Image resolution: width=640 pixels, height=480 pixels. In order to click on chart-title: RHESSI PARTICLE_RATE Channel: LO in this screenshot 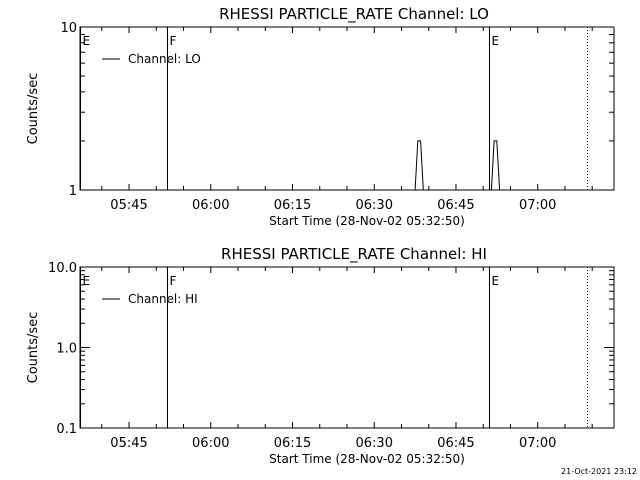, I will do `click(354, 14)`.